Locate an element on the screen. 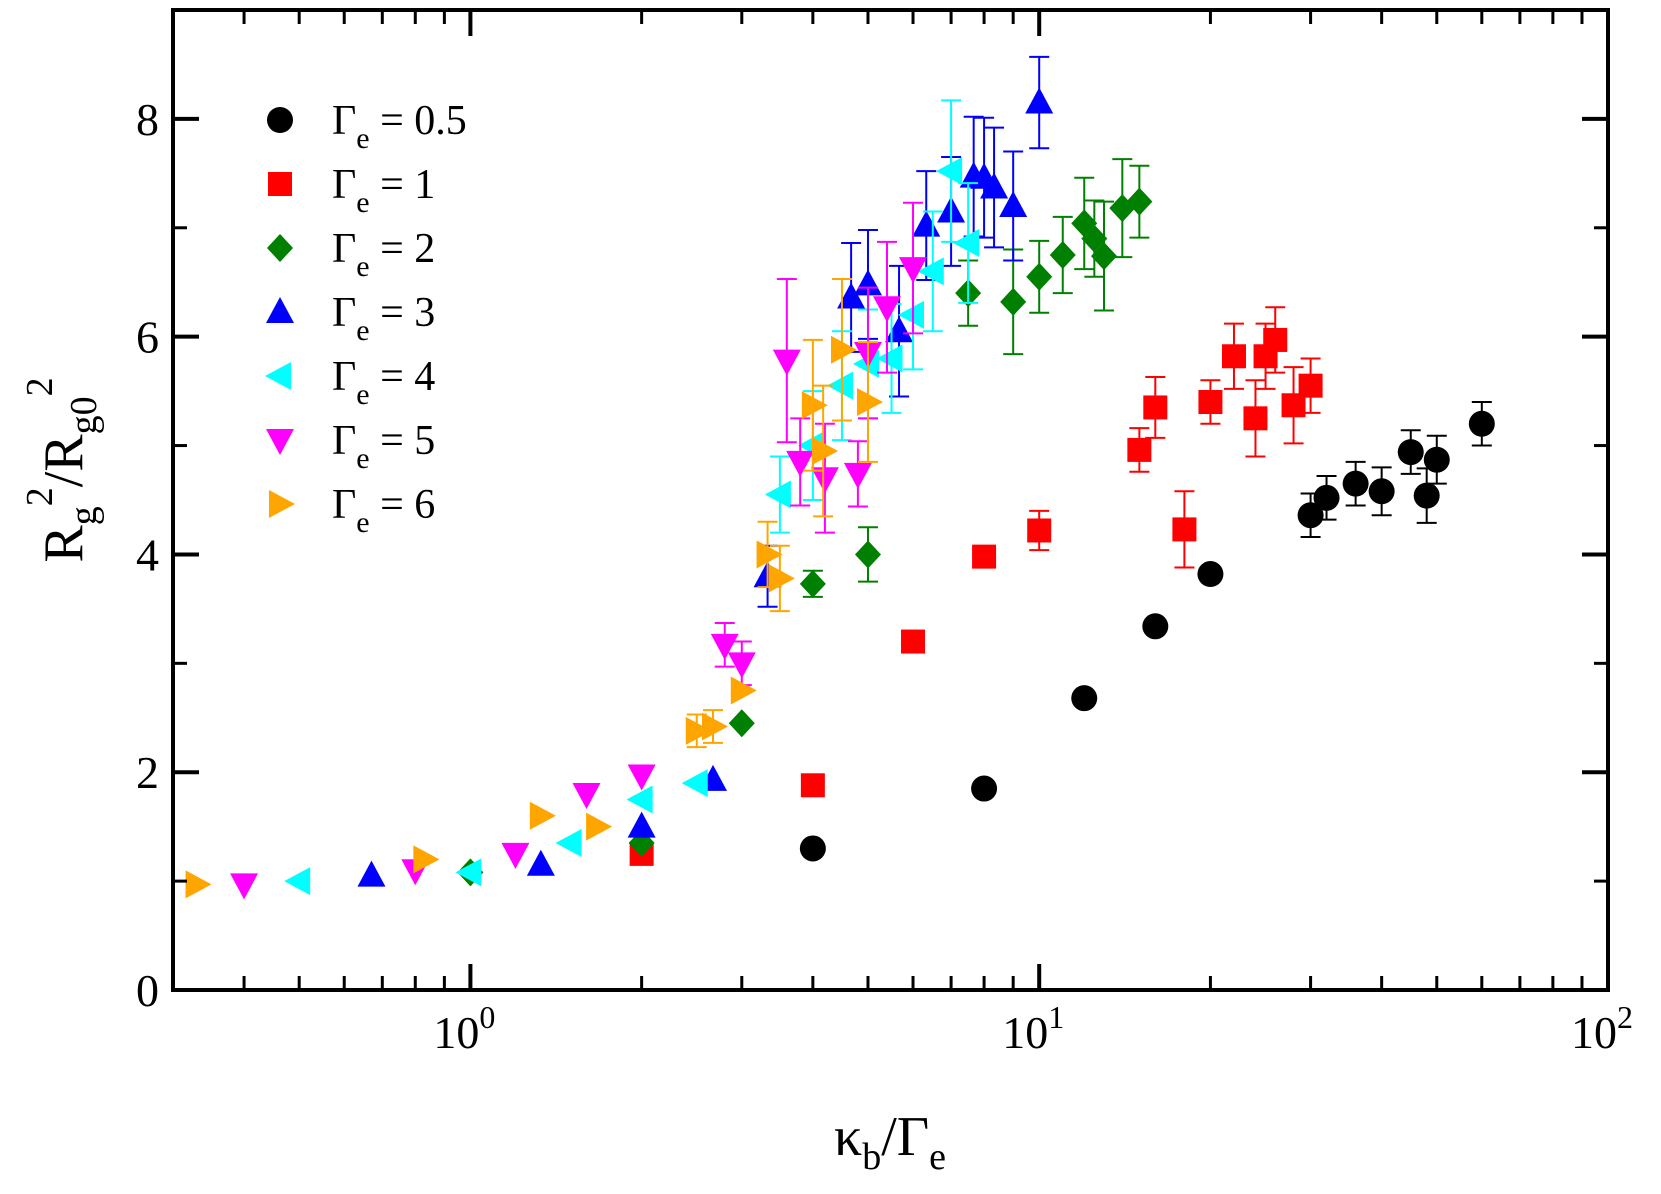 This screenshot has height=1194, width=1661. x-label-sub1: b is located at coordinates (871, 1157).